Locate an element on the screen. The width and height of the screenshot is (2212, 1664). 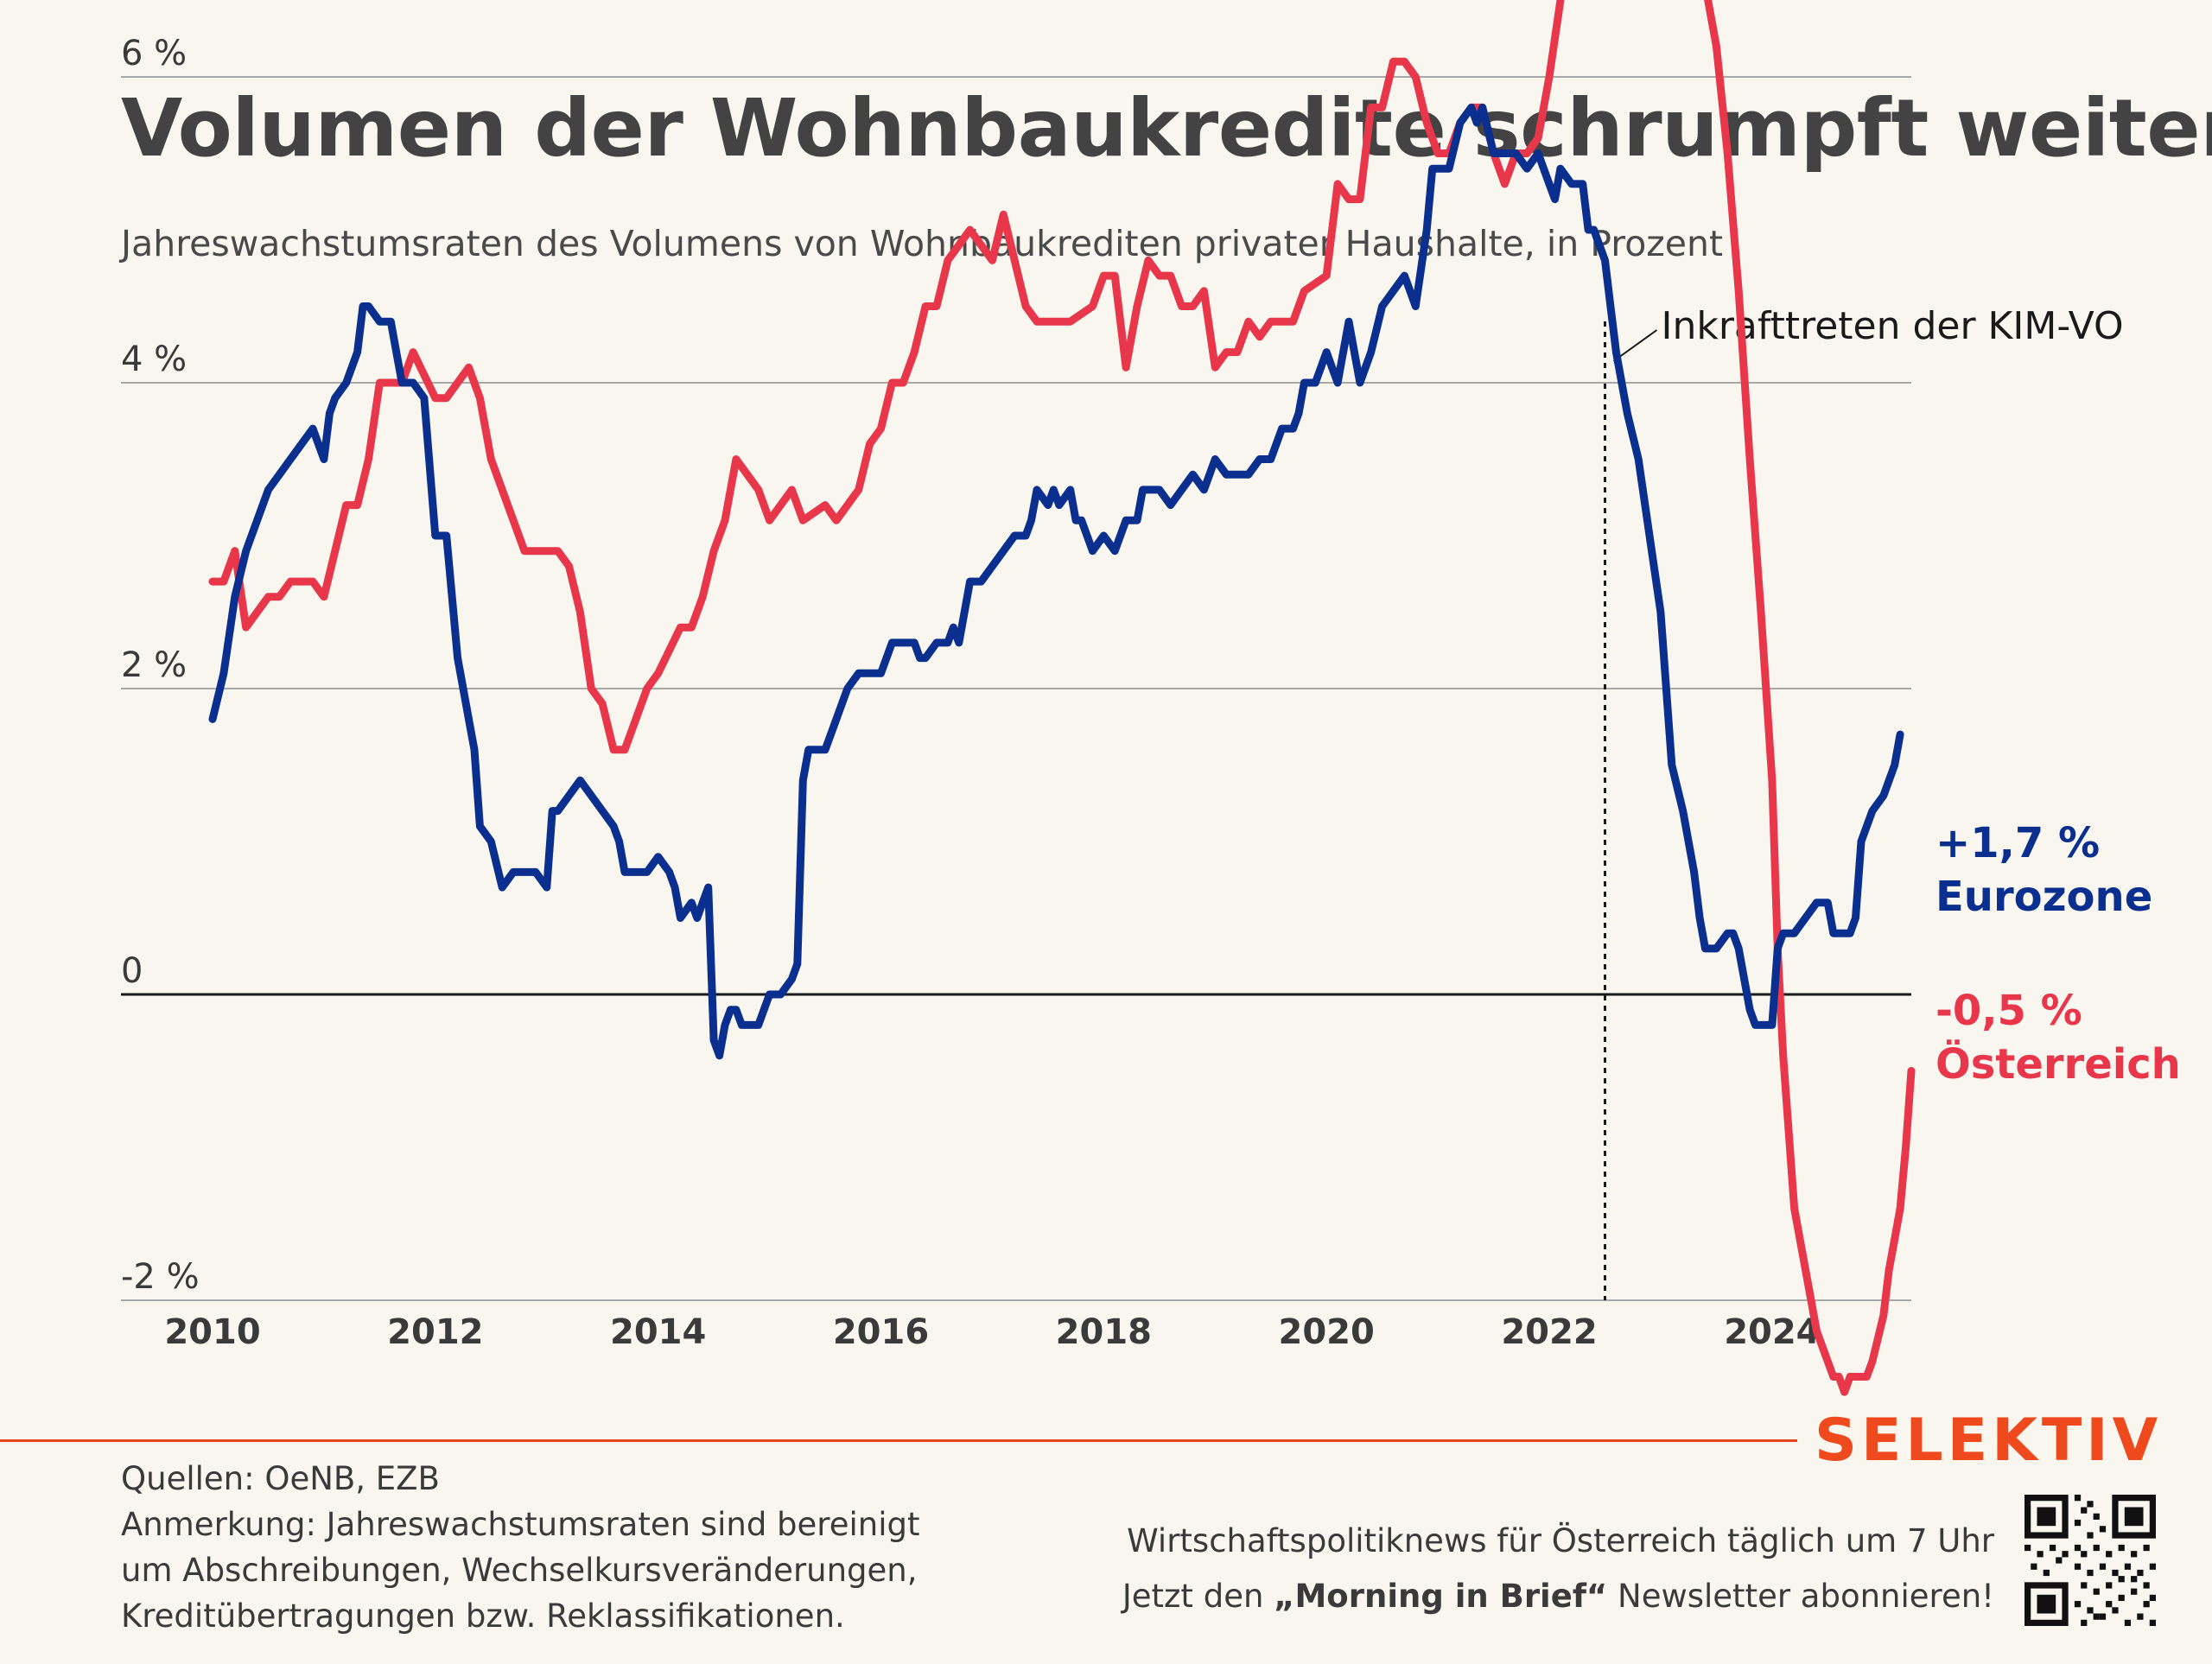
y-tick-label: 0 is located at coordinates (132, 971).